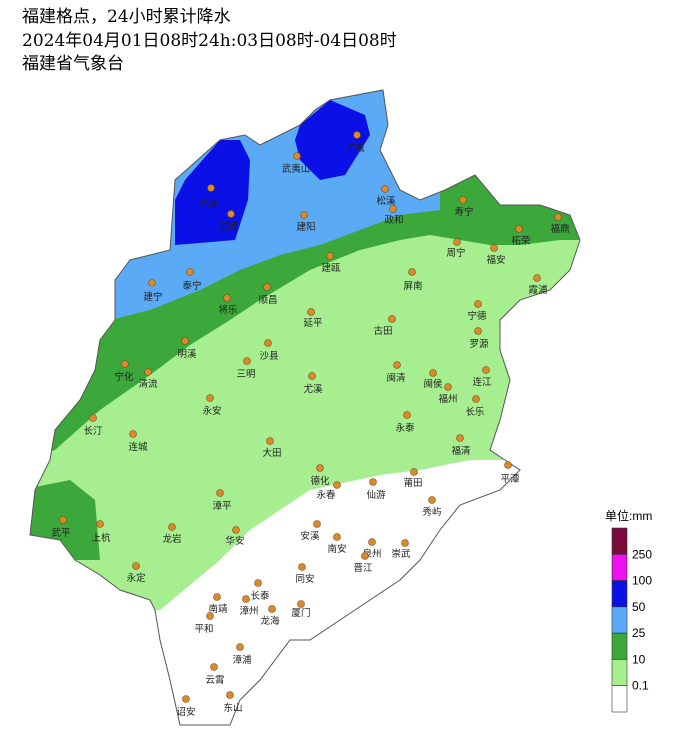 Image resolution: width=690 pixels, height=736 pixels. I want to click on station-label: 安溪, so click(310, 536).